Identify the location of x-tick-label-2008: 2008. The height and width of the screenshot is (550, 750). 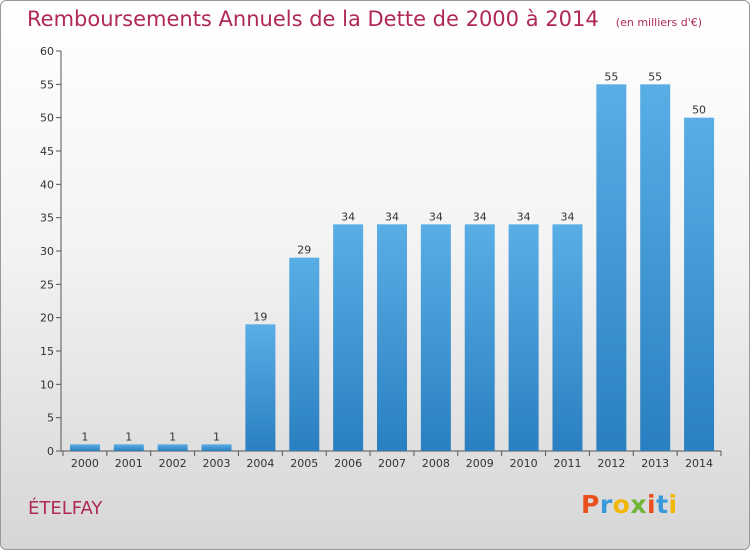
(436, 463).